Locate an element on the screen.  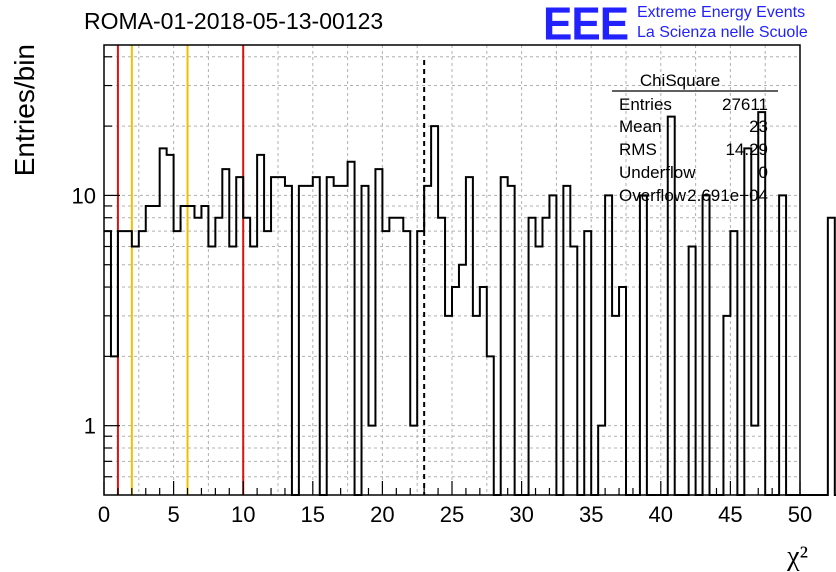
x-tick-label: 25 is located at coordinates (452, 514).